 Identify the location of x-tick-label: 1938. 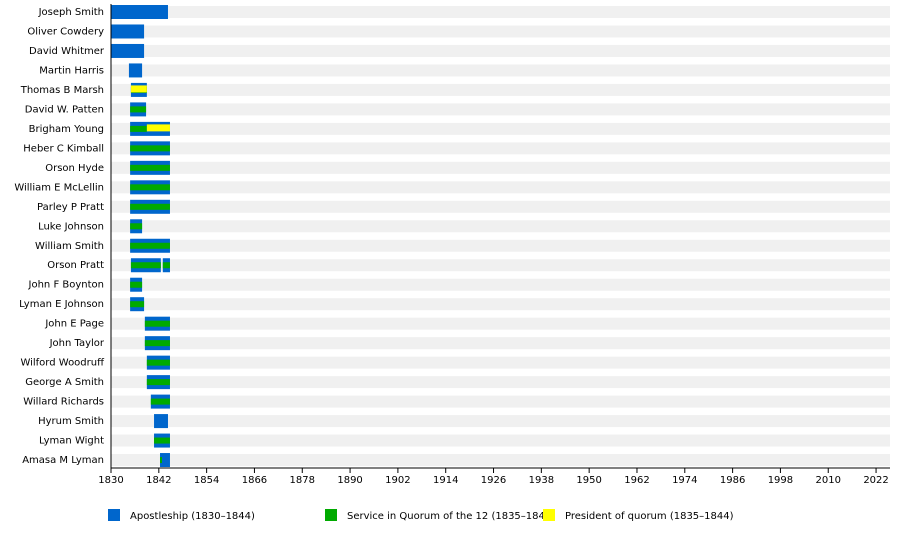
(541, 480).